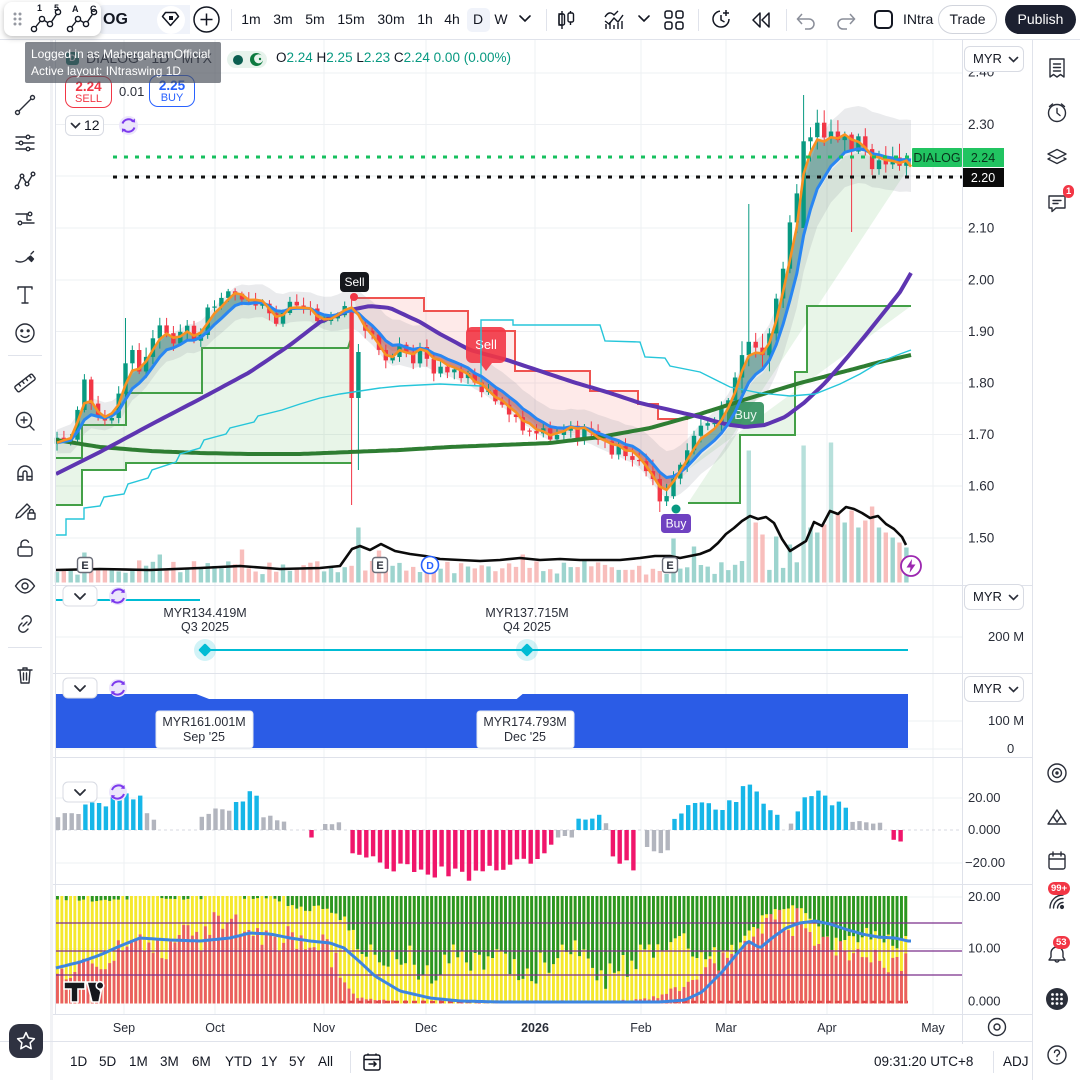 The width and height of the screenshot is (1080, 1081). Describe the element at coordinates (641, 1028) in the screenshot. I see `svg-text: Feb` at that location.